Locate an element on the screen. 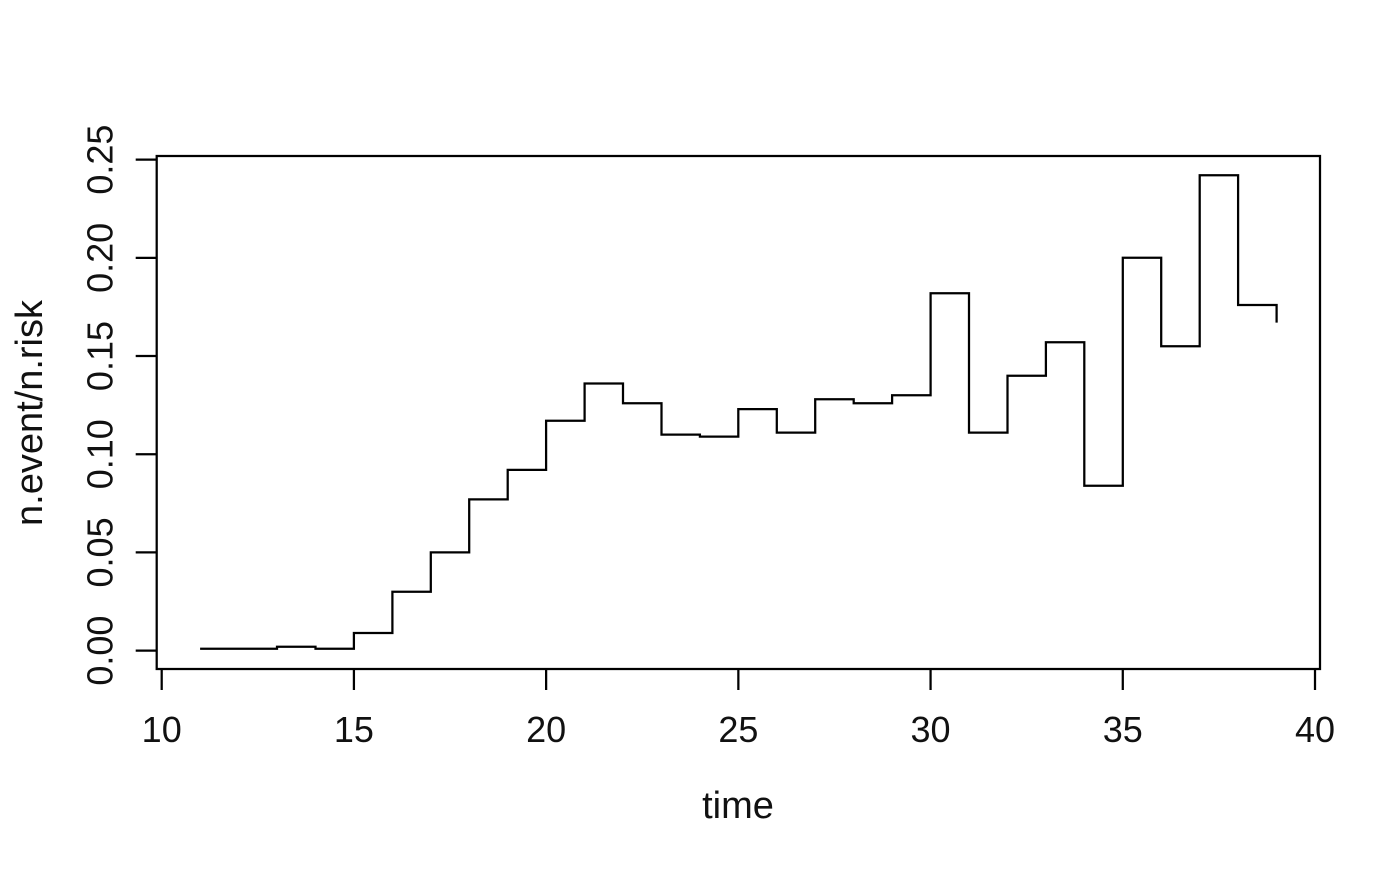 This screenshot has width=1400, height=871. x-axis-title: time is located at coordinates (738, 806).